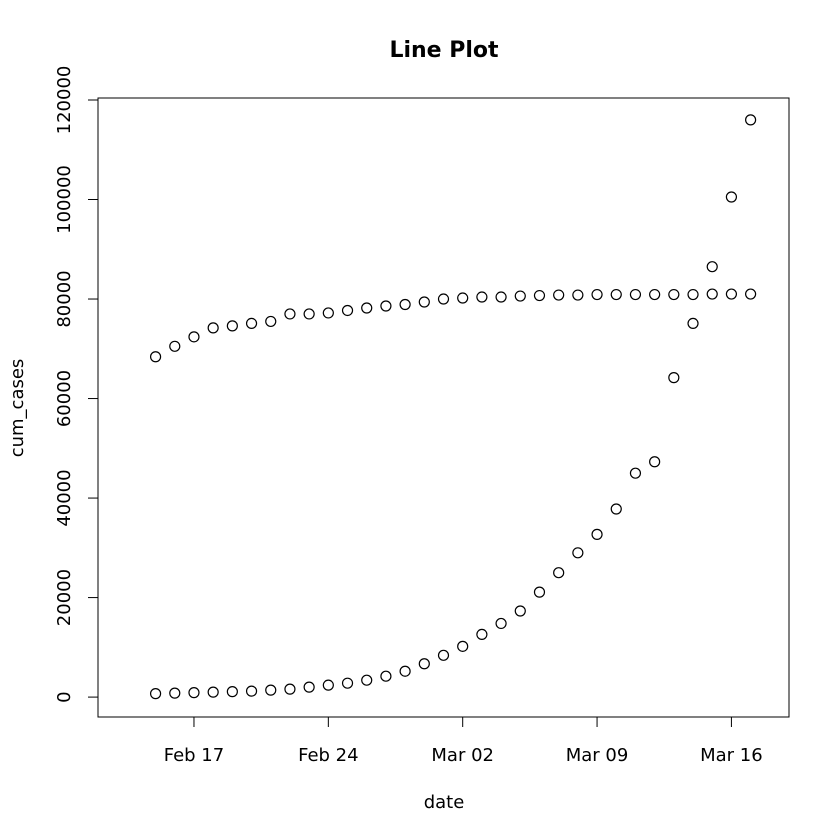  I want to click on x-axis: Feb 17 Feb 24 Mar 02 Mar 09 Mar 16, so click(463, 741).